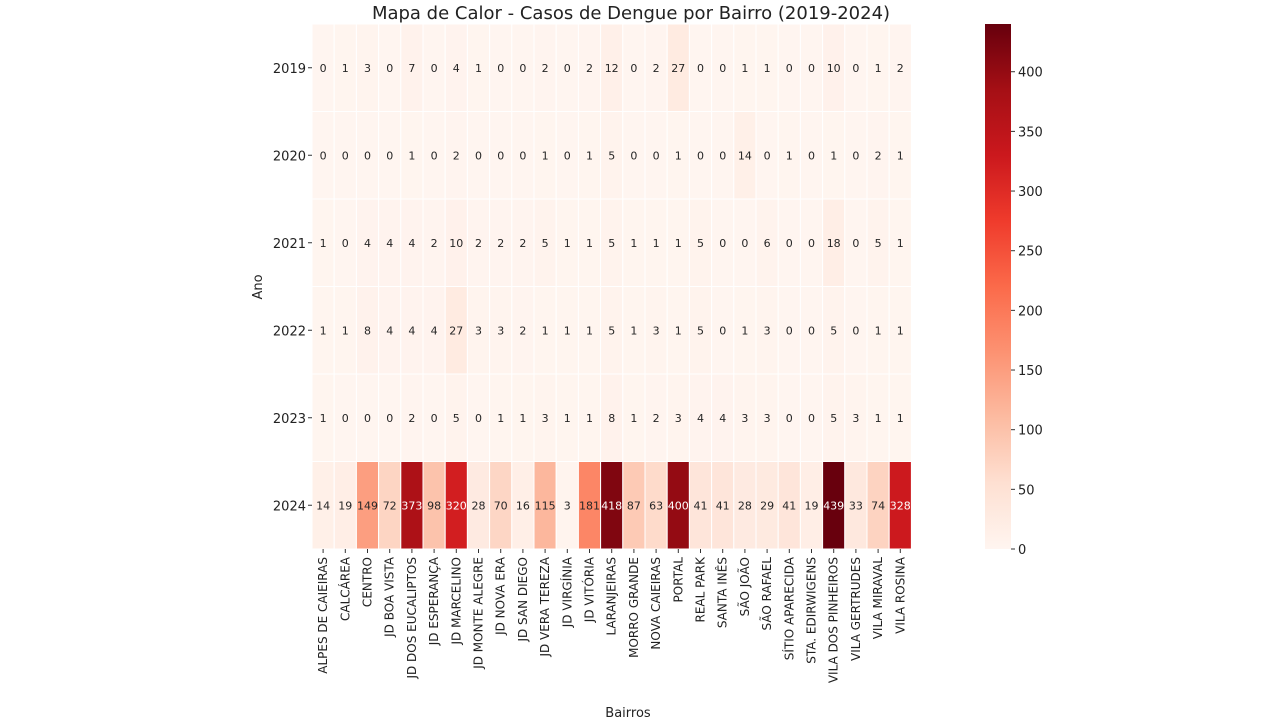 The height and width of the screenshot is (720, 1280). I want to click on x-tick-label: CALCÁREA, so click(344, 588).